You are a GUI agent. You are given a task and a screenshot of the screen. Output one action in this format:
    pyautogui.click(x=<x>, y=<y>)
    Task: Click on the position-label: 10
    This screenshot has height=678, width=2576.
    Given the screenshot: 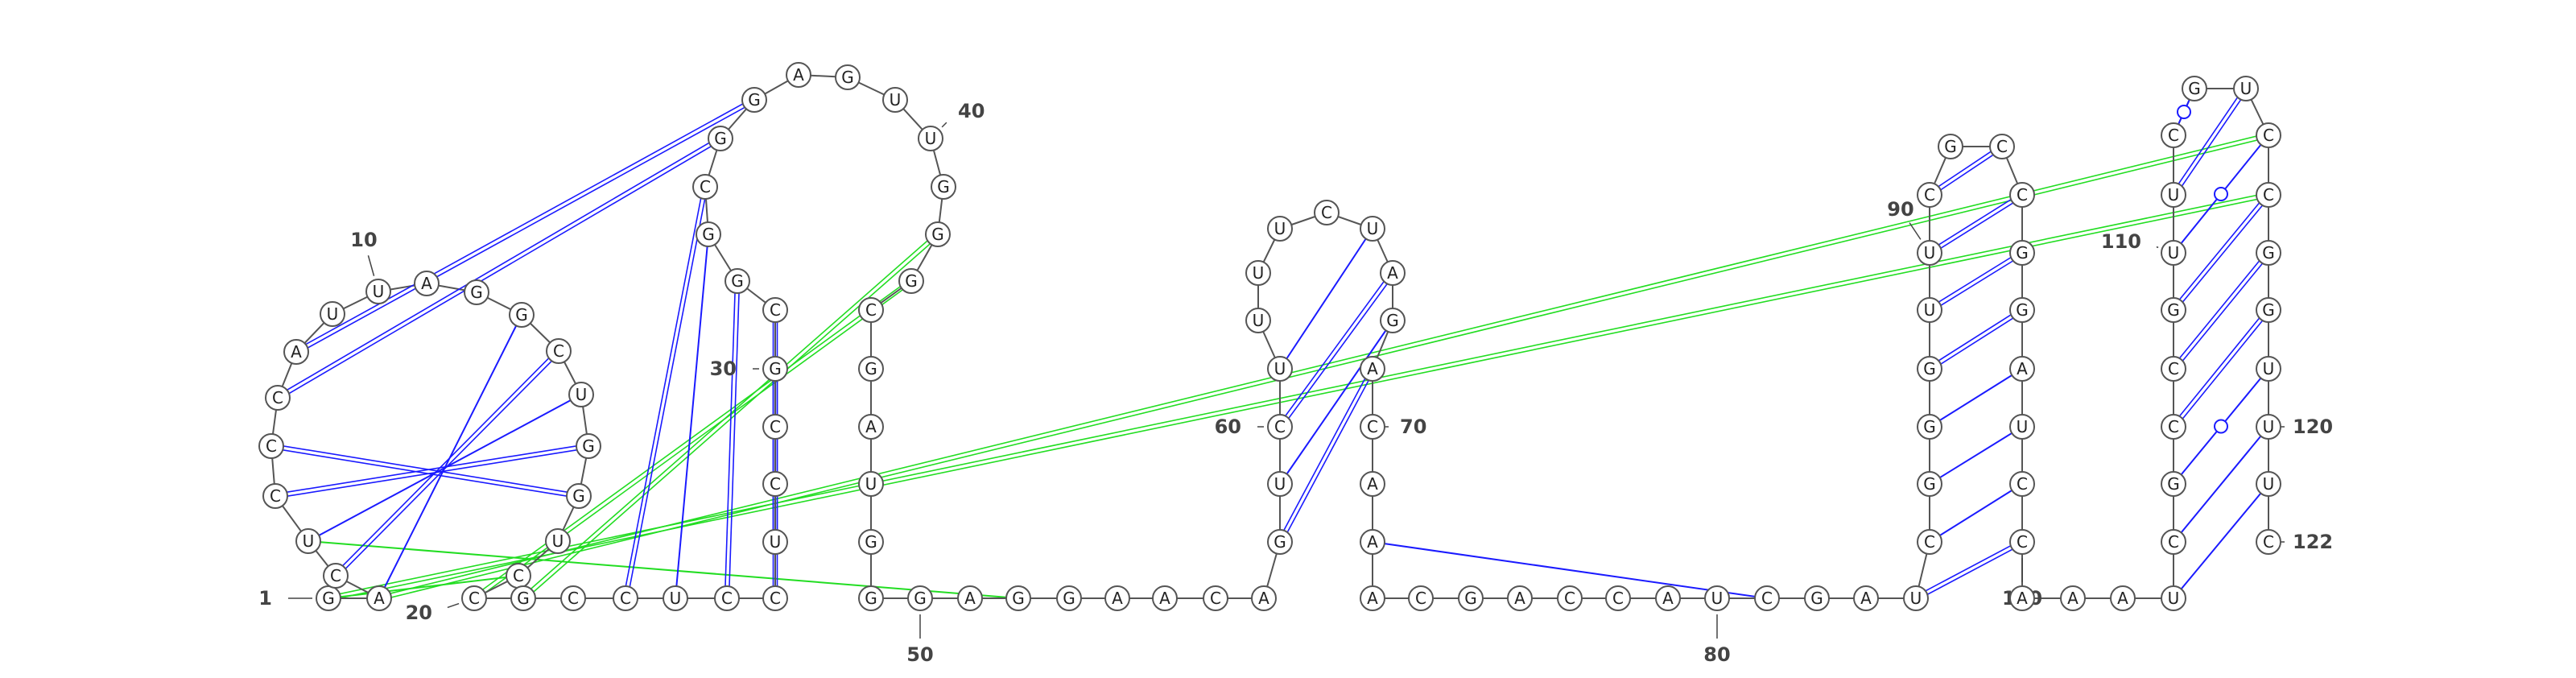 What is the action you would take?
    pyautogui.click(x=363, y=240)
    